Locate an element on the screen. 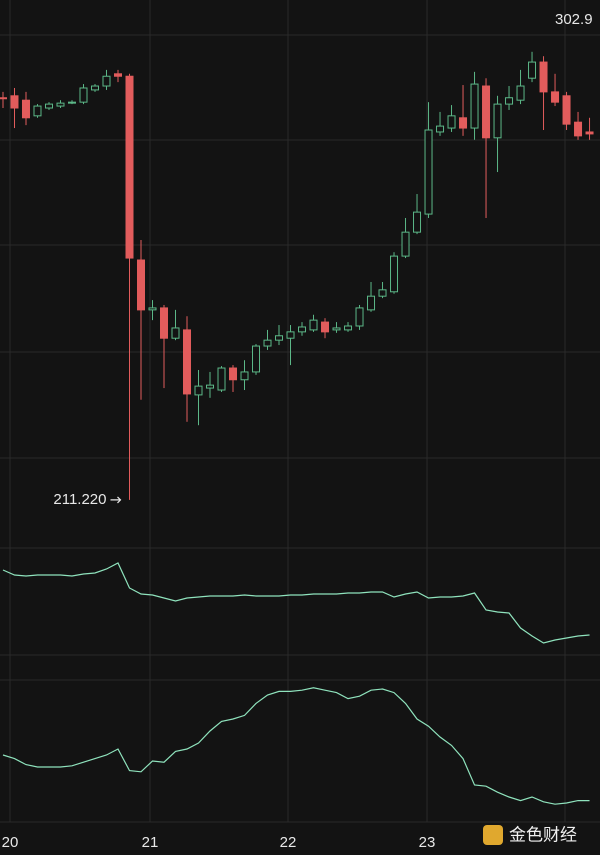 This screenshot has height=855, width=600. x-tick-label: 23 is located at coordinates (427, 842).